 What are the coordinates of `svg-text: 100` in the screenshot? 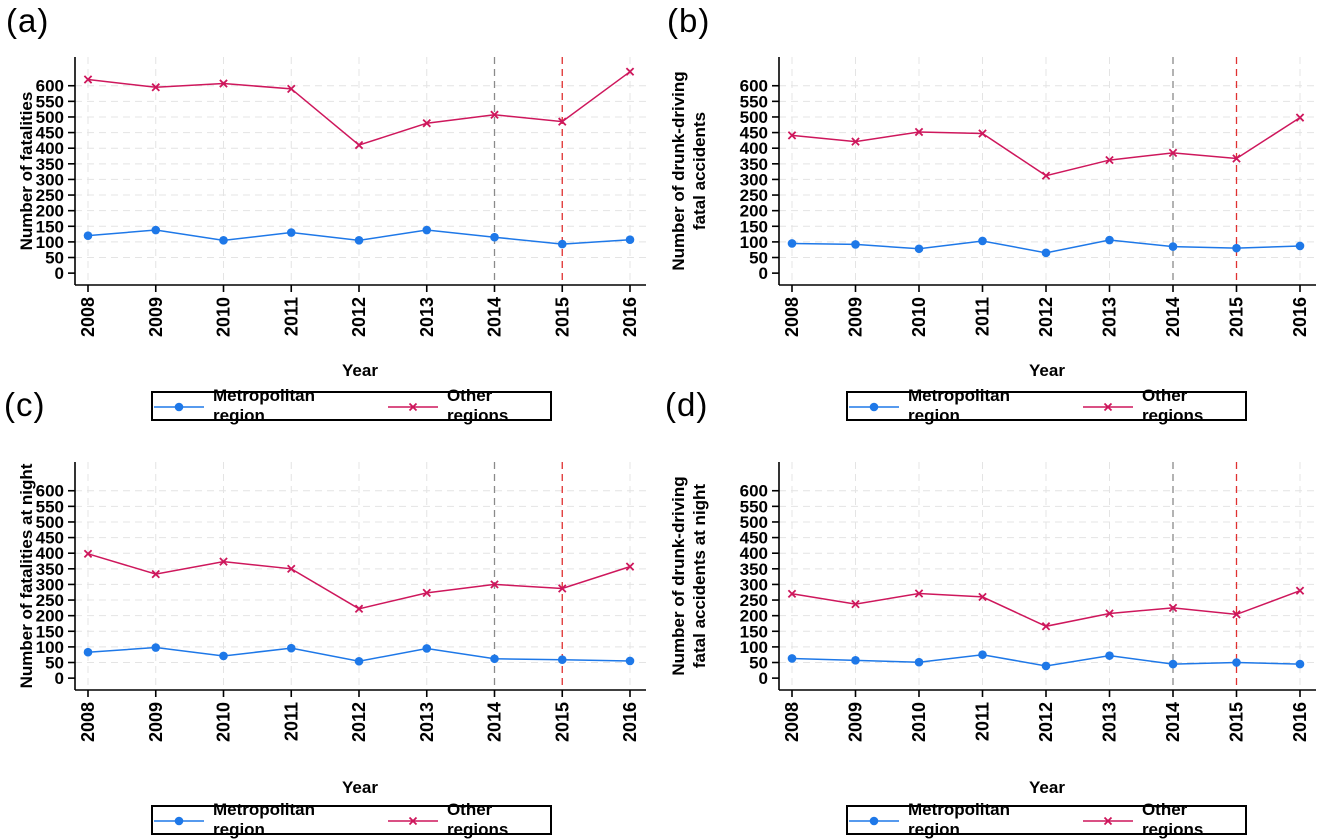 It's located at (754, 647).